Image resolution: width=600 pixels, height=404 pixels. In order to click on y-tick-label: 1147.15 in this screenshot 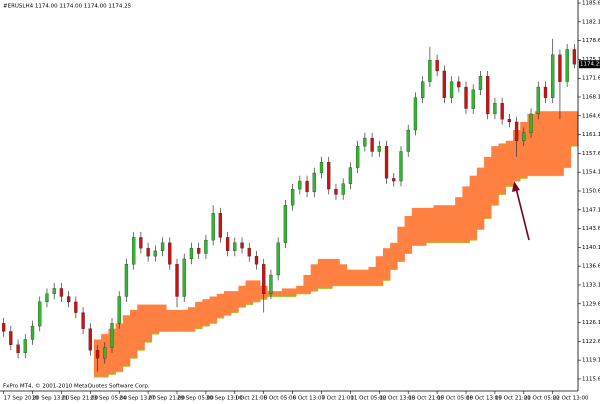, I will do `click(591, 210)`.